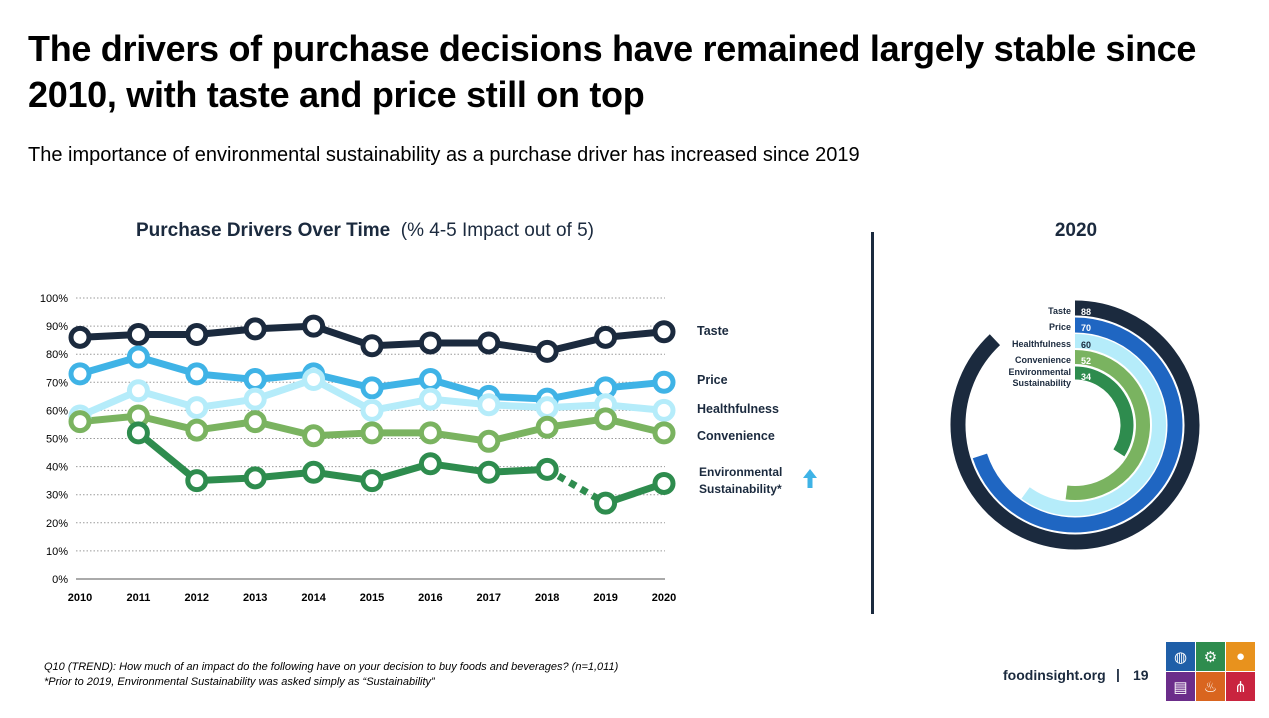  Describe the element at coordinates (57, 327) in the screenshot. I see `y-tick-label: 90%` at that location.